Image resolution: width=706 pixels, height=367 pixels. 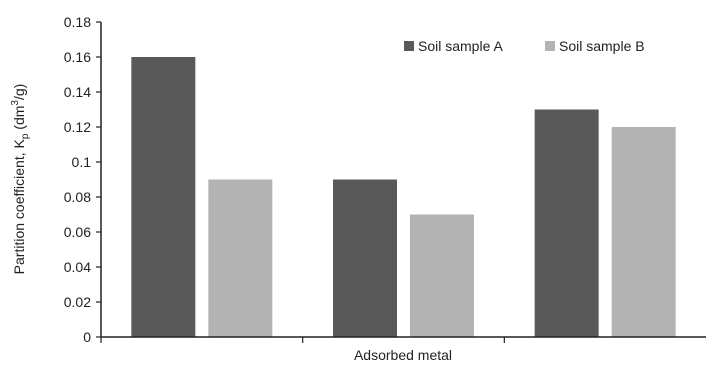 What do you see at coordinates (460, 46) in the screenshot?
I see `legend-label-series-a: Soil sample A` at bounding box center [460, 46].